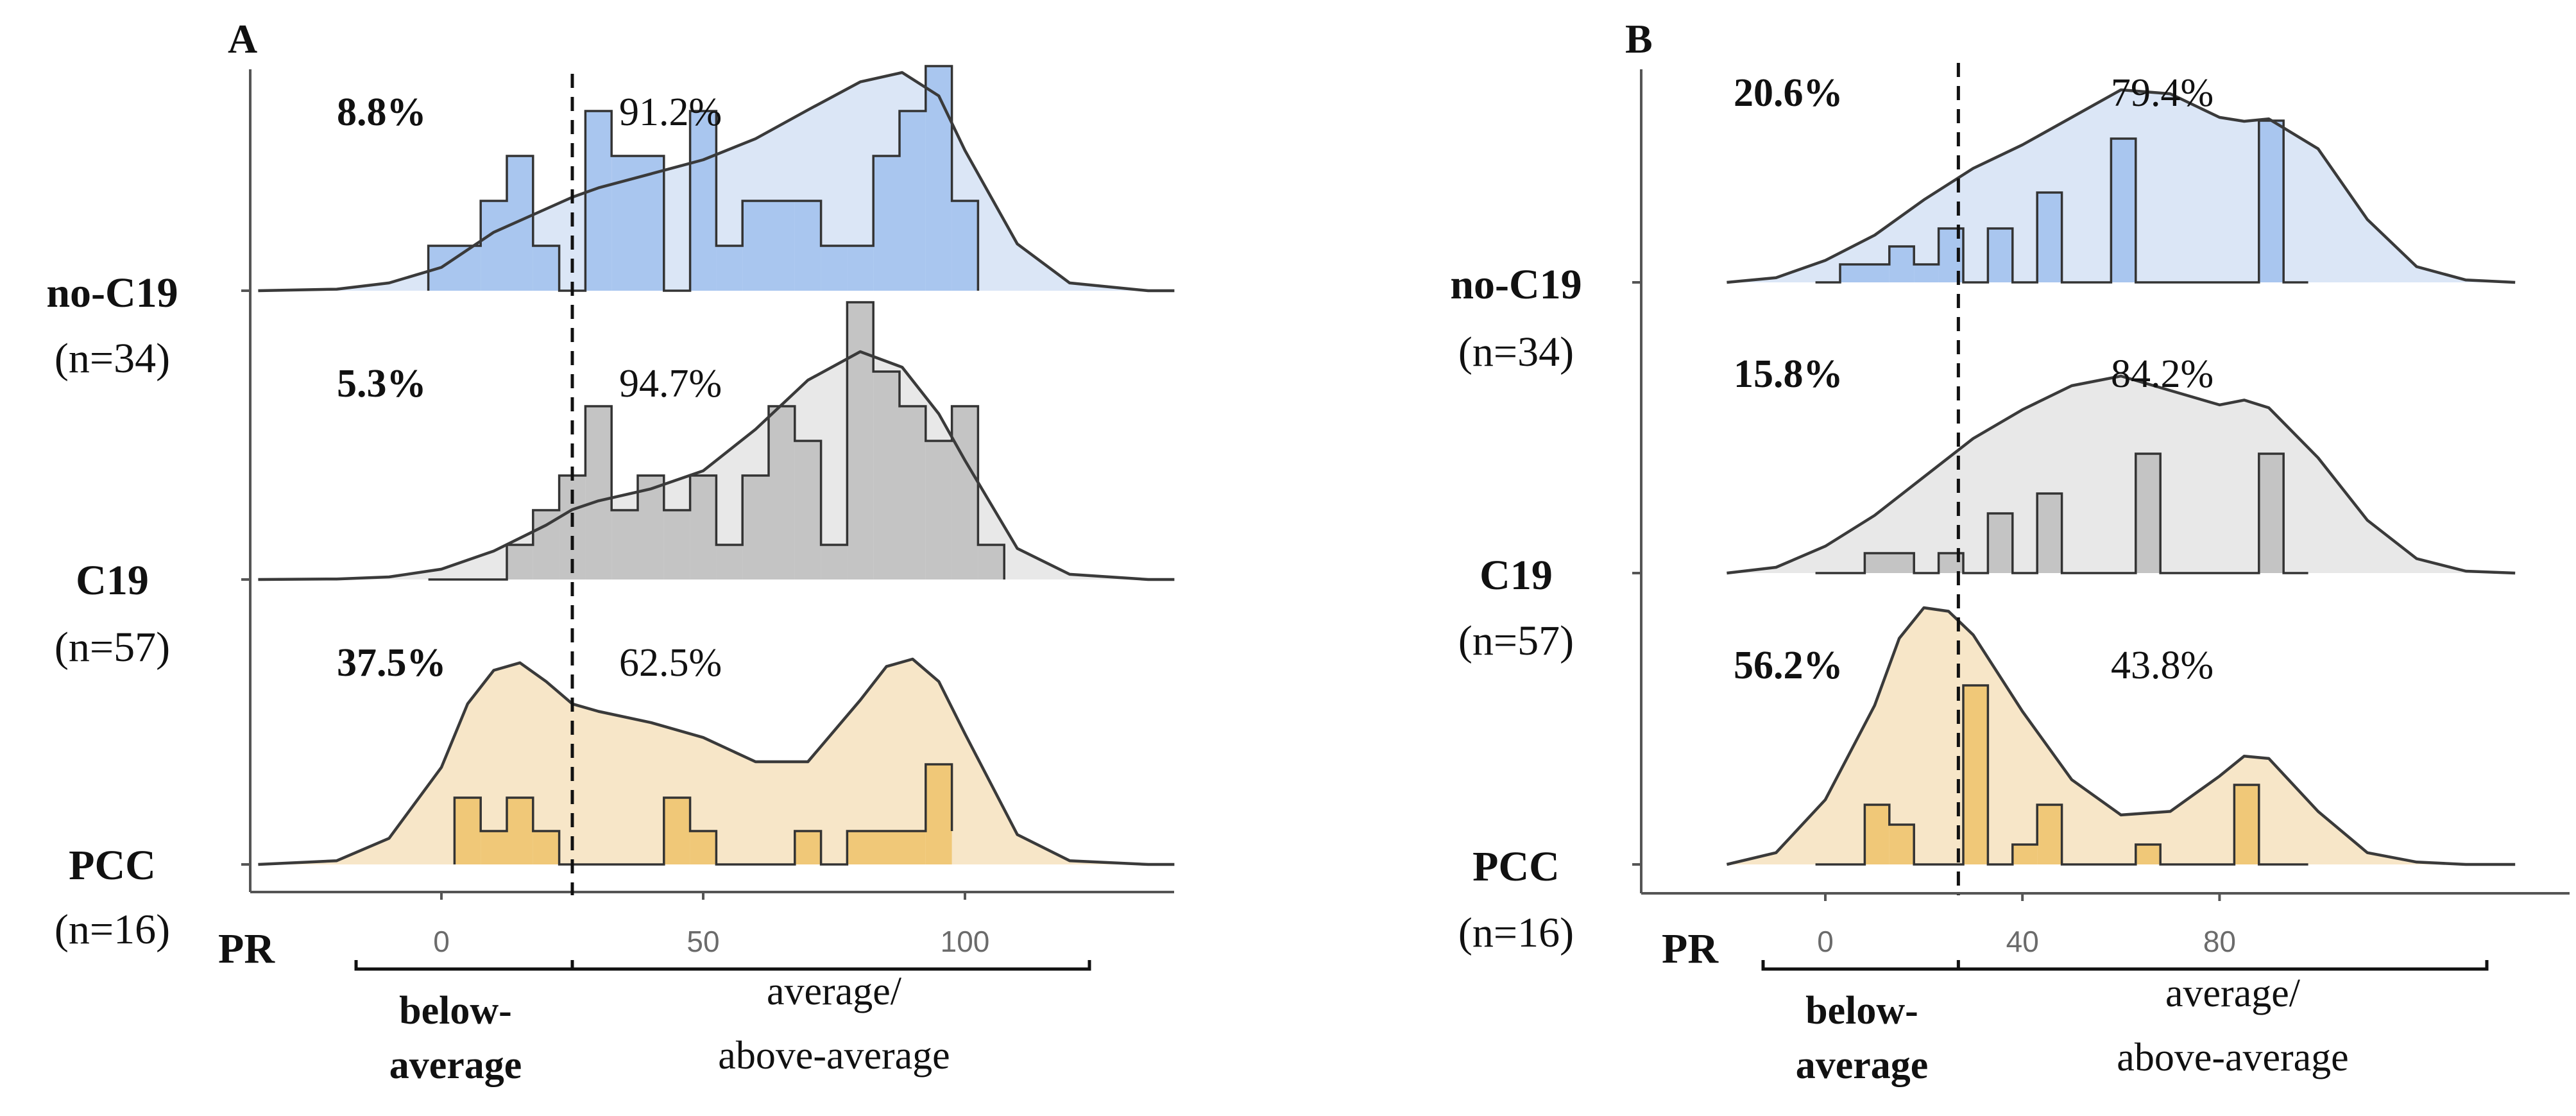 The image size is (2576, 1116). Describe the element at coordinates (392, 663) in the screenshot. I see `pct-below: 37.5%` at that location.